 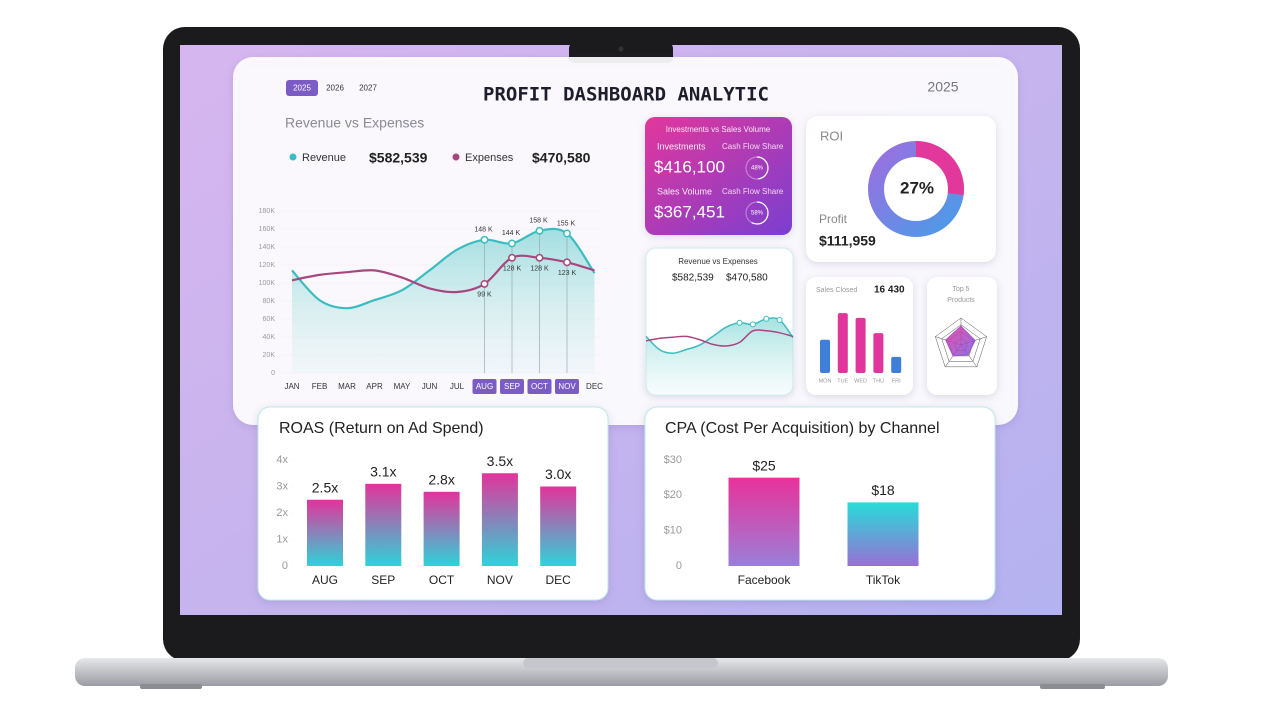 I want to click on y-tick-label: 1x, so click(x=282, y=539).